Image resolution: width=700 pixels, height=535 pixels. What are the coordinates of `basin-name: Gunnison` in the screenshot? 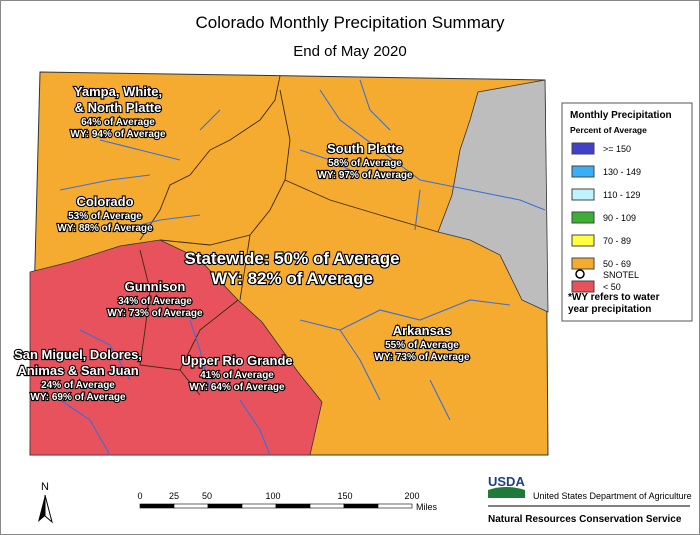 It's located at (155, 286).